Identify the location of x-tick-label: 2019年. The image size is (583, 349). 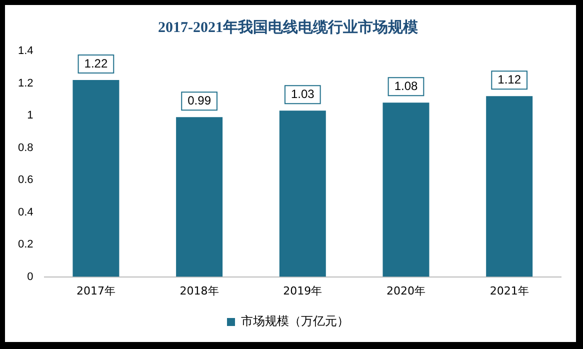
(302, 291).